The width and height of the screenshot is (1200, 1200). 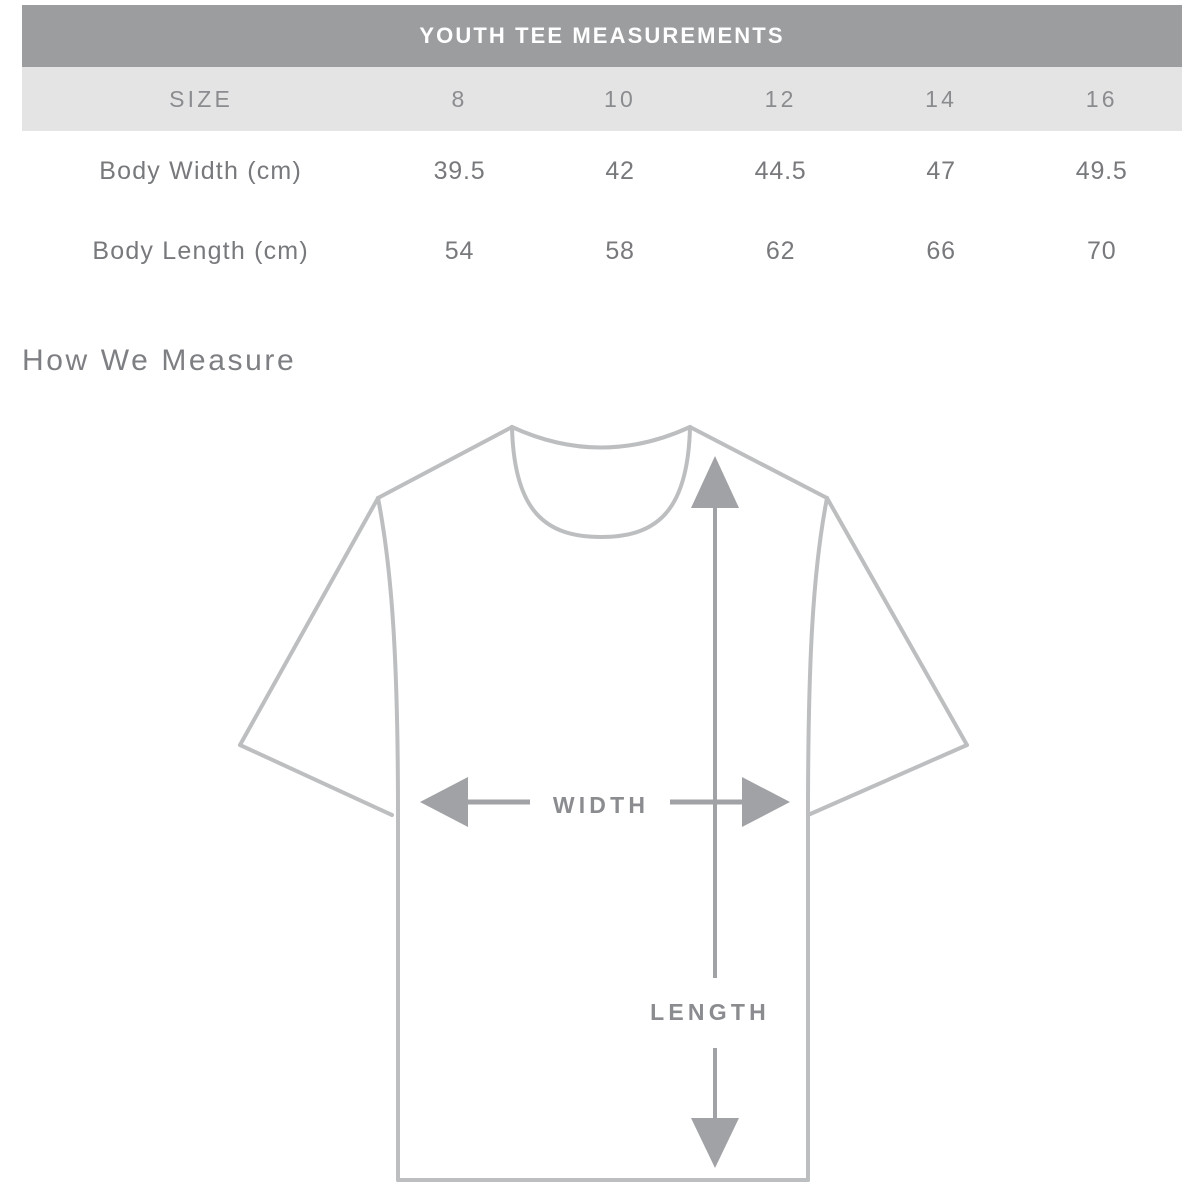 I want to click on double-headed-vertical-arrow-icon, so click(x=715, y=812).